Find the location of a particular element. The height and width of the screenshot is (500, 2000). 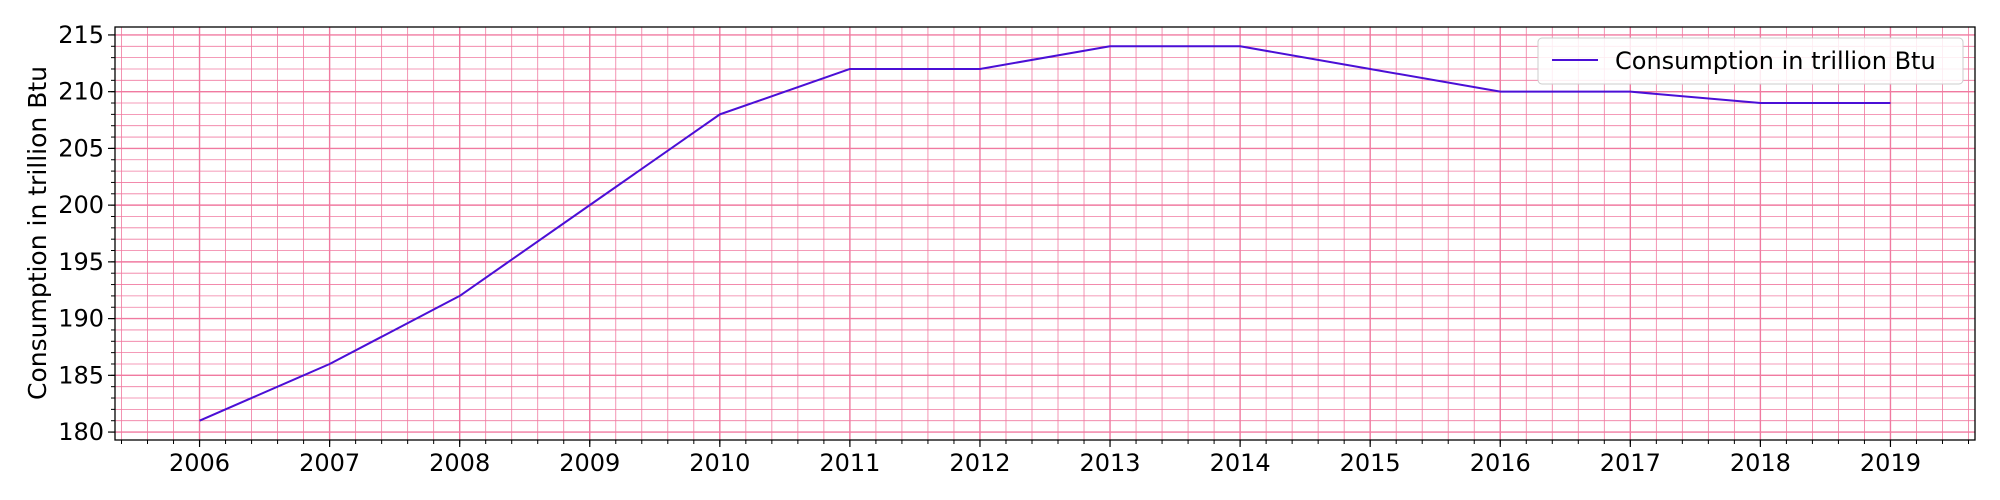

y-tick-label: 180 is located at coordinates (81, 432).